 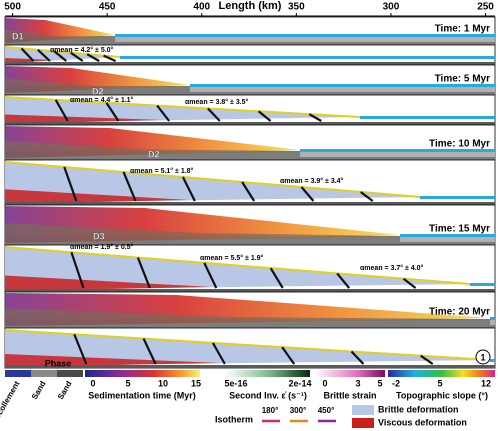 I want to click on domain-label: D1, so click(x=18, y=36).